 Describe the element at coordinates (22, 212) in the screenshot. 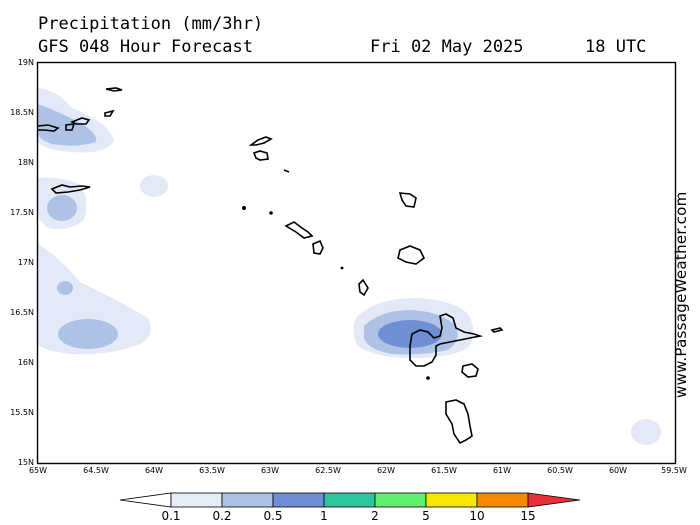

I see `lat-label: 17.5N` at that location.